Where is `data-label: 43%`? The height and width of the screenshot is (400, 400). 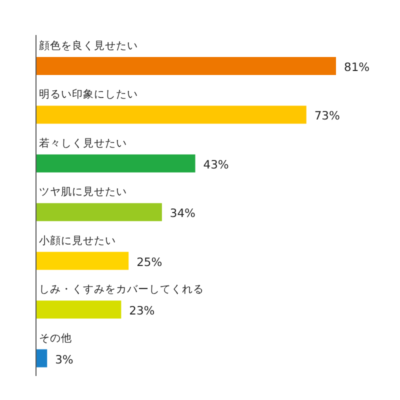
data-label: 43% is located at coordinates (216, 164).